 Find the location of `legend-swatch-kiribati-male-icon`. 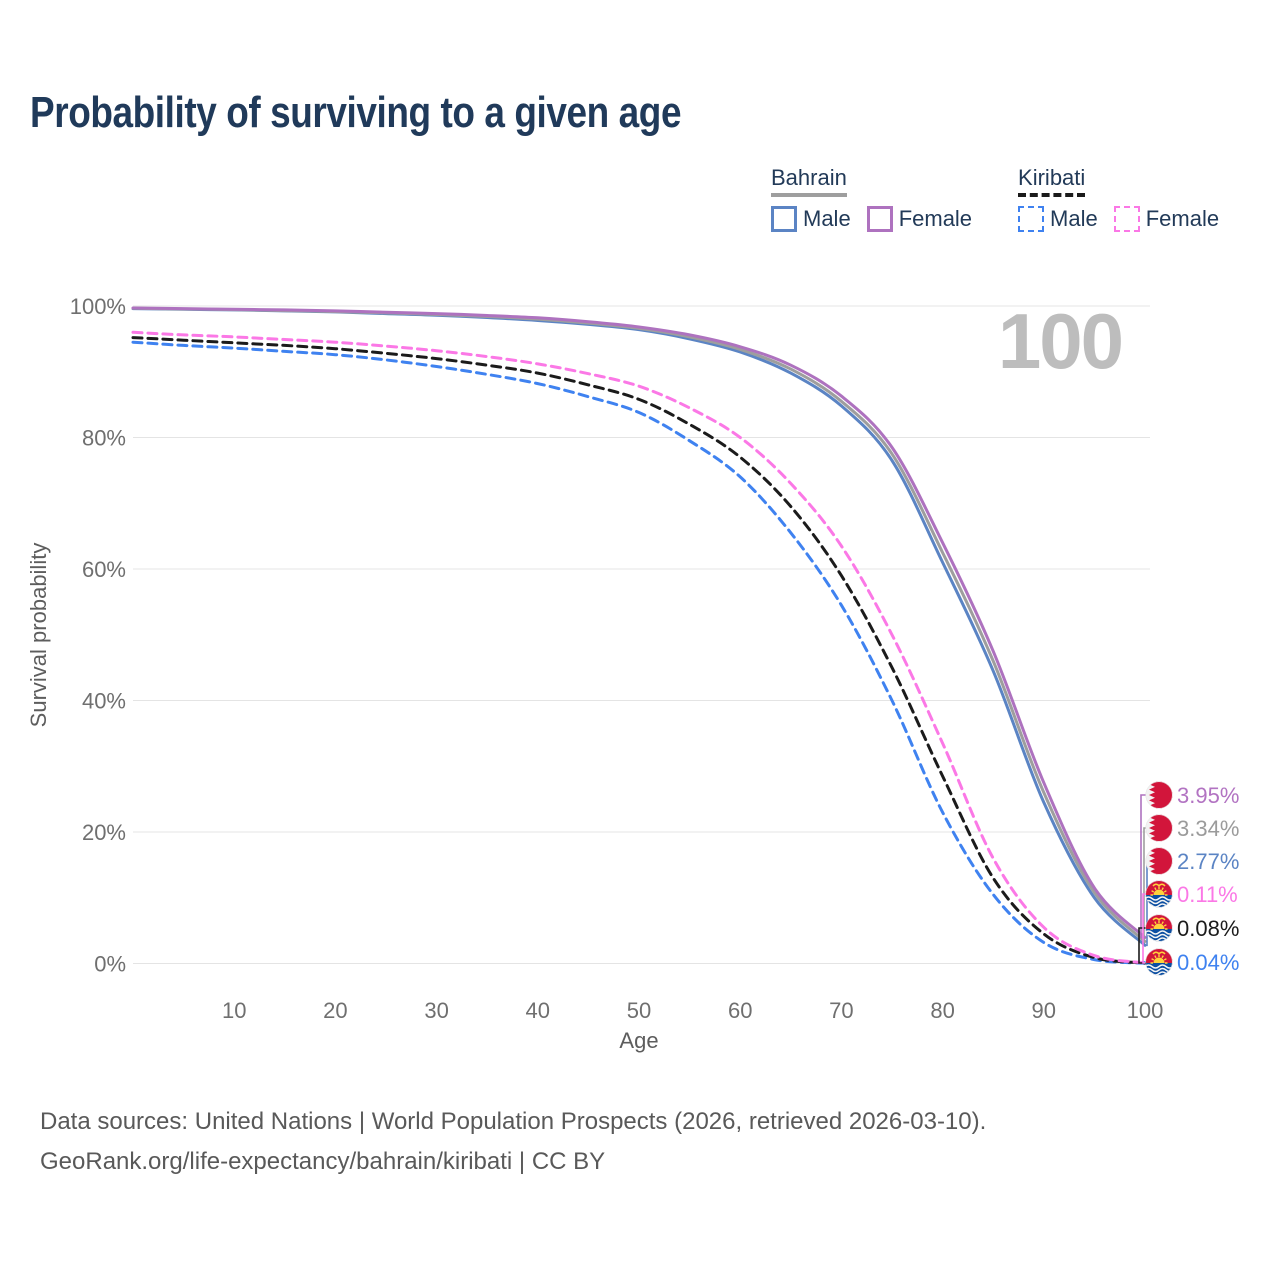

legend-swatch-kiribati-male-icon is located at coordinates (1031, 219).